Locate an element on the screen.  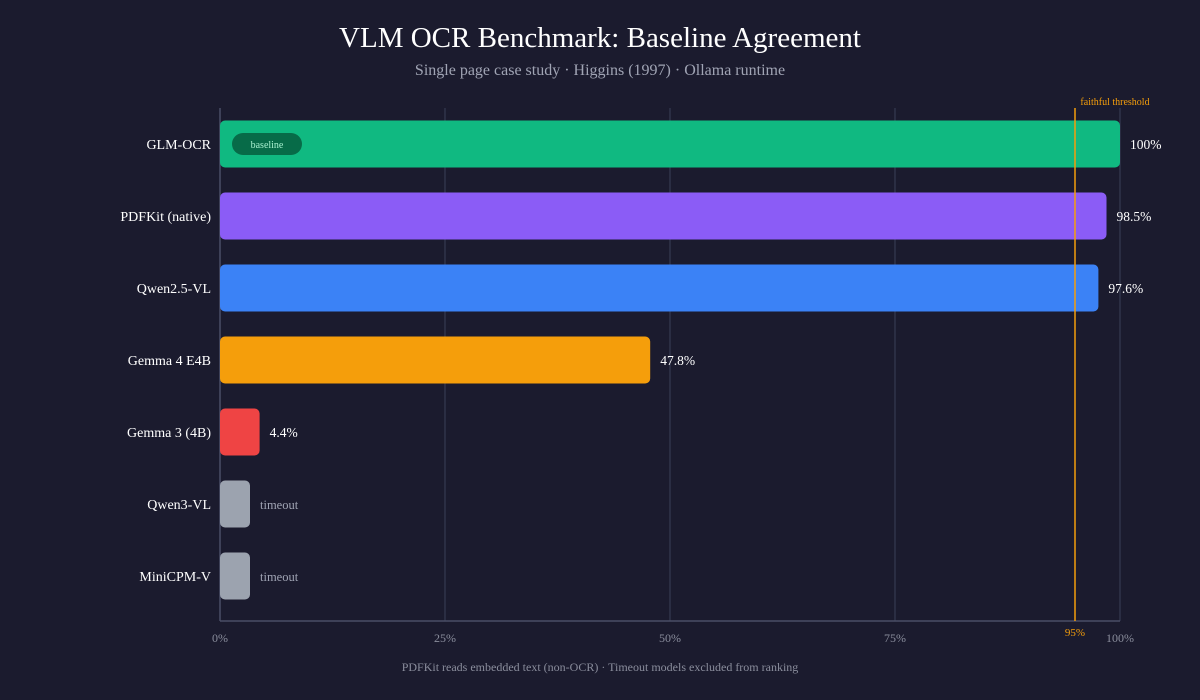
value-label: 47.8% is located at coordinates (677, 360).